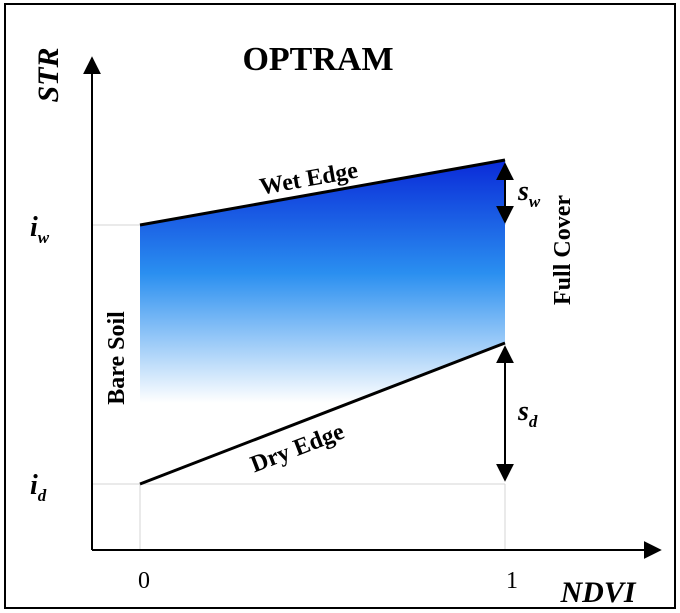 This screenshot has width=680, height=613. I want to click on full-cover-label: Full Cover, so click(563, 250).